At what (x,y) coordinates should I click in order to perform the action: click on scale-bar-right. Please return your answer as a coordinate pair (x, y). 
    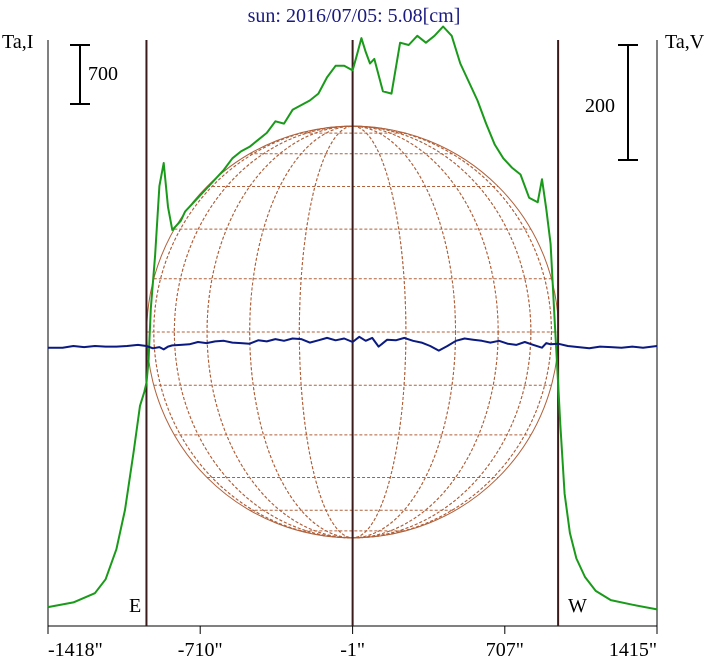
    Looking at the image, I should click on (628, 102).